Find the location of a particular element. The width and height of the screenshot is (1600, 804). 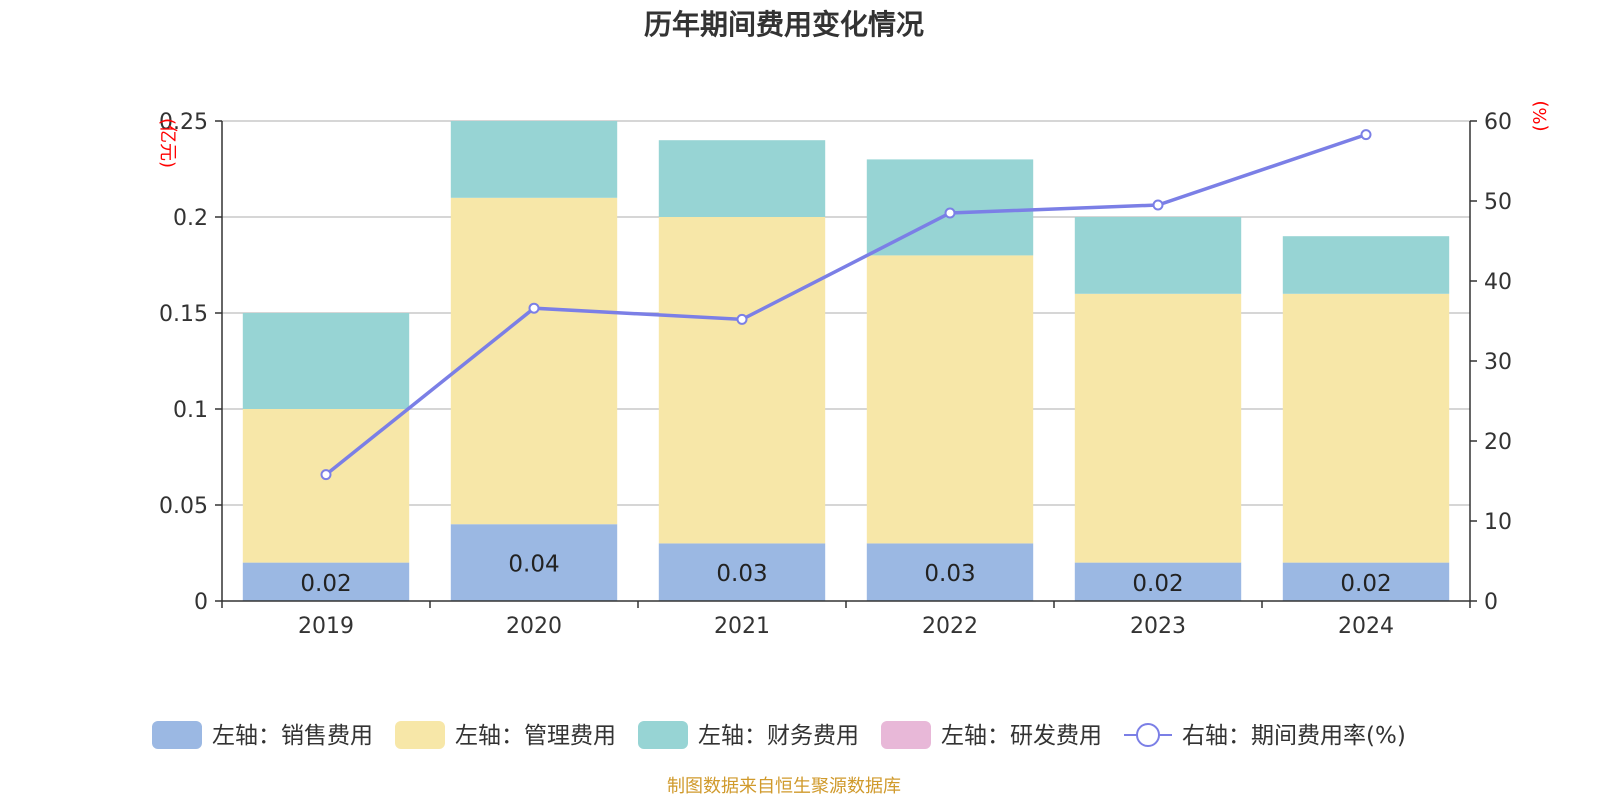

legend-item: 左轴：研发费用 is located at coordinates (991, 735).